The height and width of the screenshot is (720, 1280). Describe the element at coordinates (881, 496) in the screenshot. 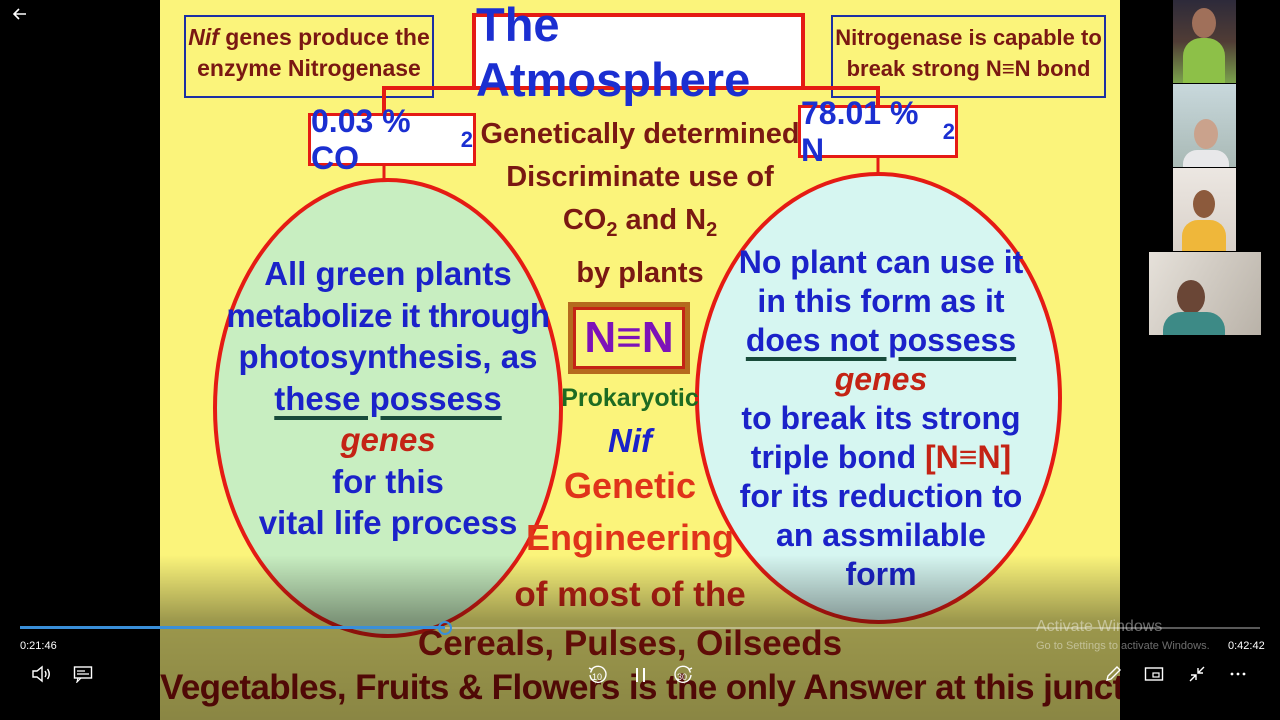

I see `right-line7: for its reduction to` at that location.